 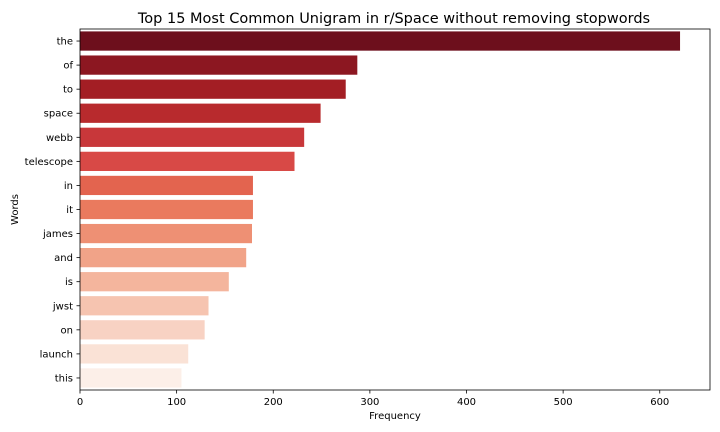 I want to click on y-tick-label: it, so click(x=69, y=210).